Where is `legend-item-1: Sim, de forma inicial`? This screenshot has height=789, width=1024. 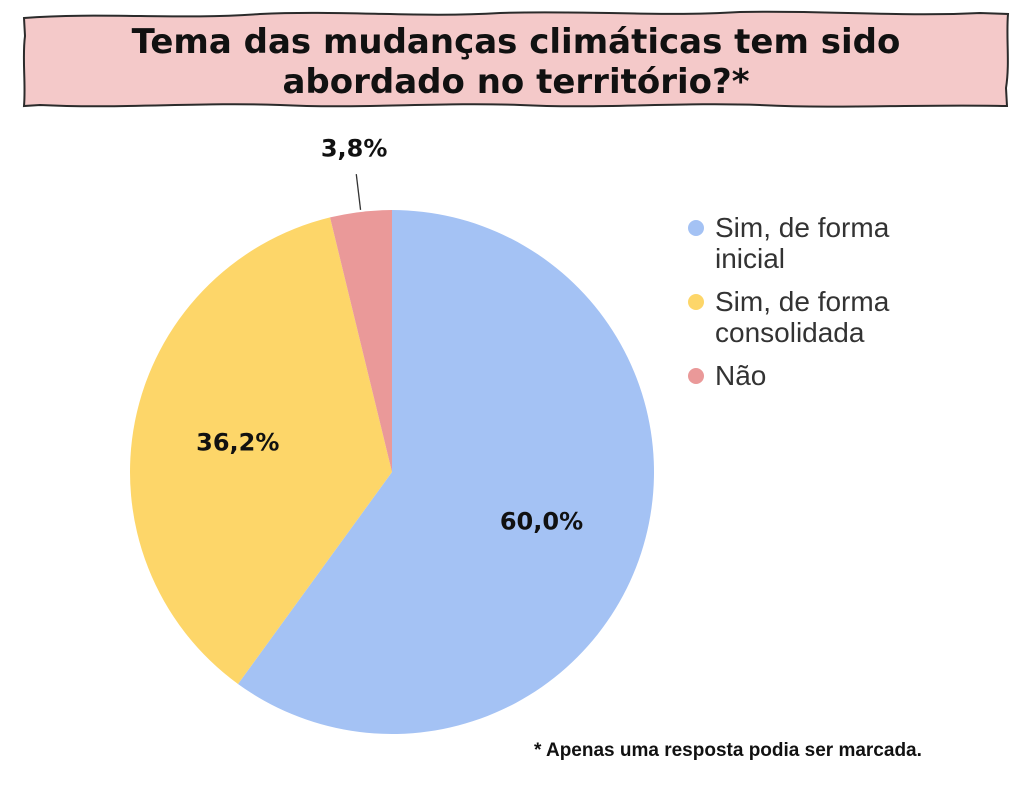 legend-item-1: Sim, de forma inicial is located at coordinates (838, 243).